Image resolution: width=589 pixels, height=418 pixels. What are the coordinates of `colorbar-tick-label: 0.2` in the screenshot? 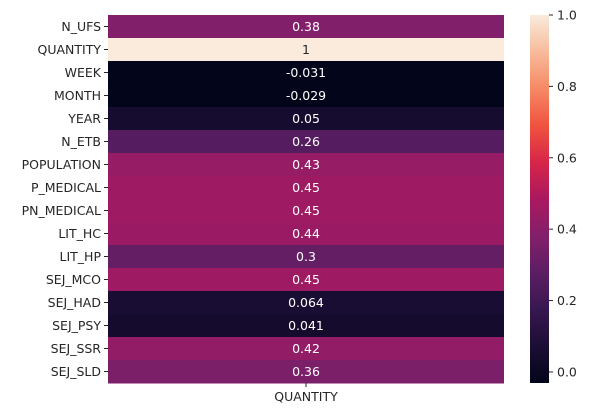 It's located at (567, 300).